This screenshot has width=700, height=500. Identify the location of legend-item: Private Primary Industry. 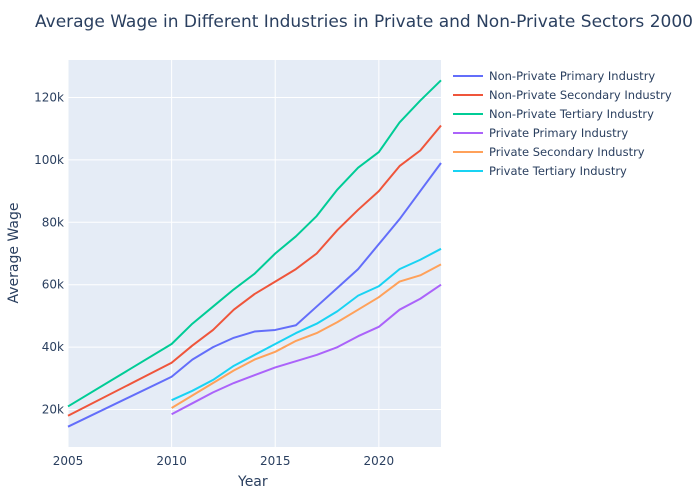
(562, 132).